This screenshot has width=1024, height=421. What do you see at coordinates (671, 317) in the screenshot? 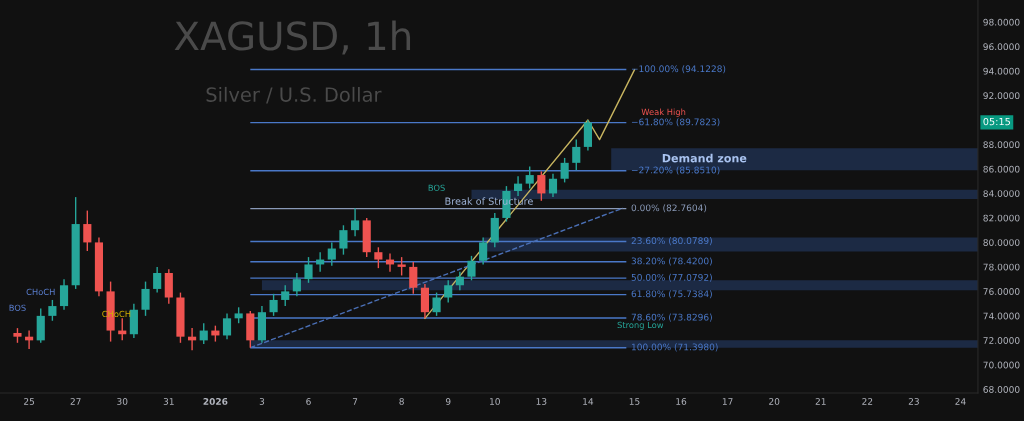
I see `ref-line-label: 78.60% (73.8296)` at bounding box center [671, 317].